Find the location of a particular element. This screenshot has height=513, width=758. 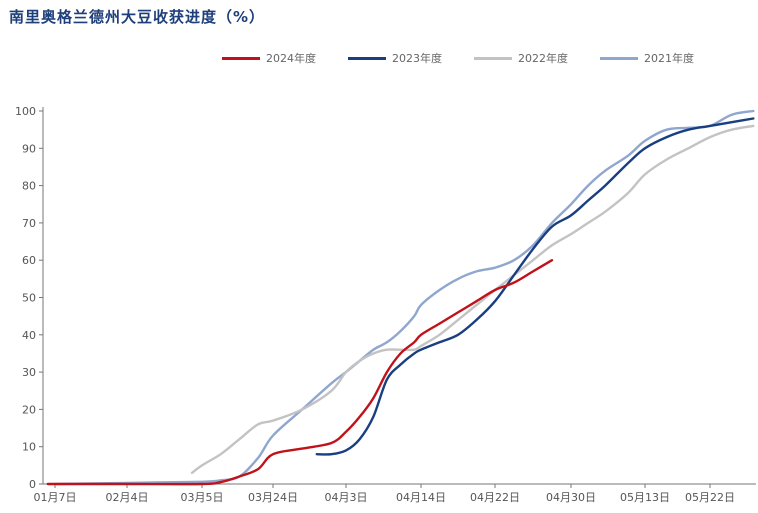

y-tick-label: 70 is located at coordinates (29, 223).